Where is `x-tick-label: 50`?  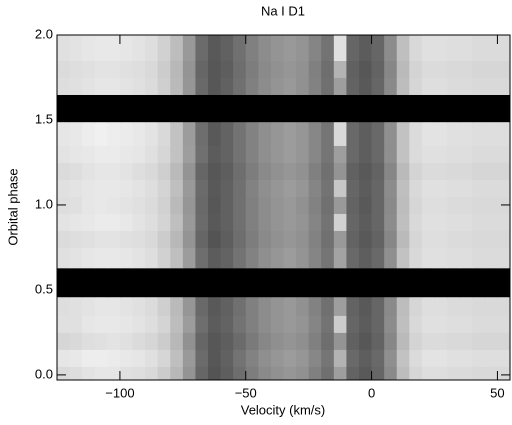 x-tick-label: 50 is located at coordinates (497, 392).